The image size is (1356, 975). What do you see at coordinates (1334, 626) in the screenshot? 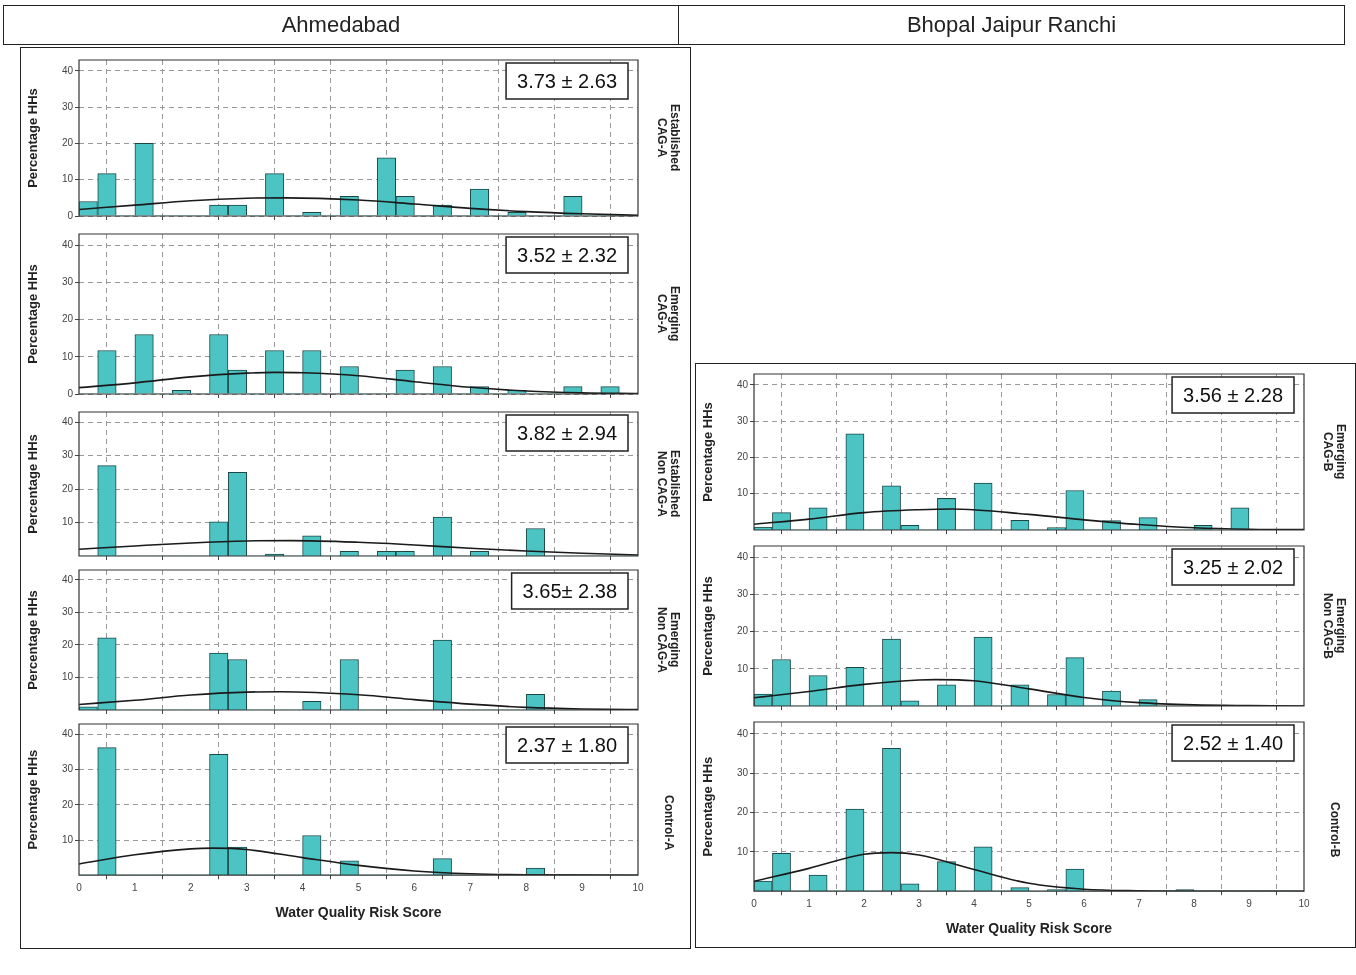
I see `y2-axis-title: Emerging Non CAG-B` at bounding box center [1334, 626].